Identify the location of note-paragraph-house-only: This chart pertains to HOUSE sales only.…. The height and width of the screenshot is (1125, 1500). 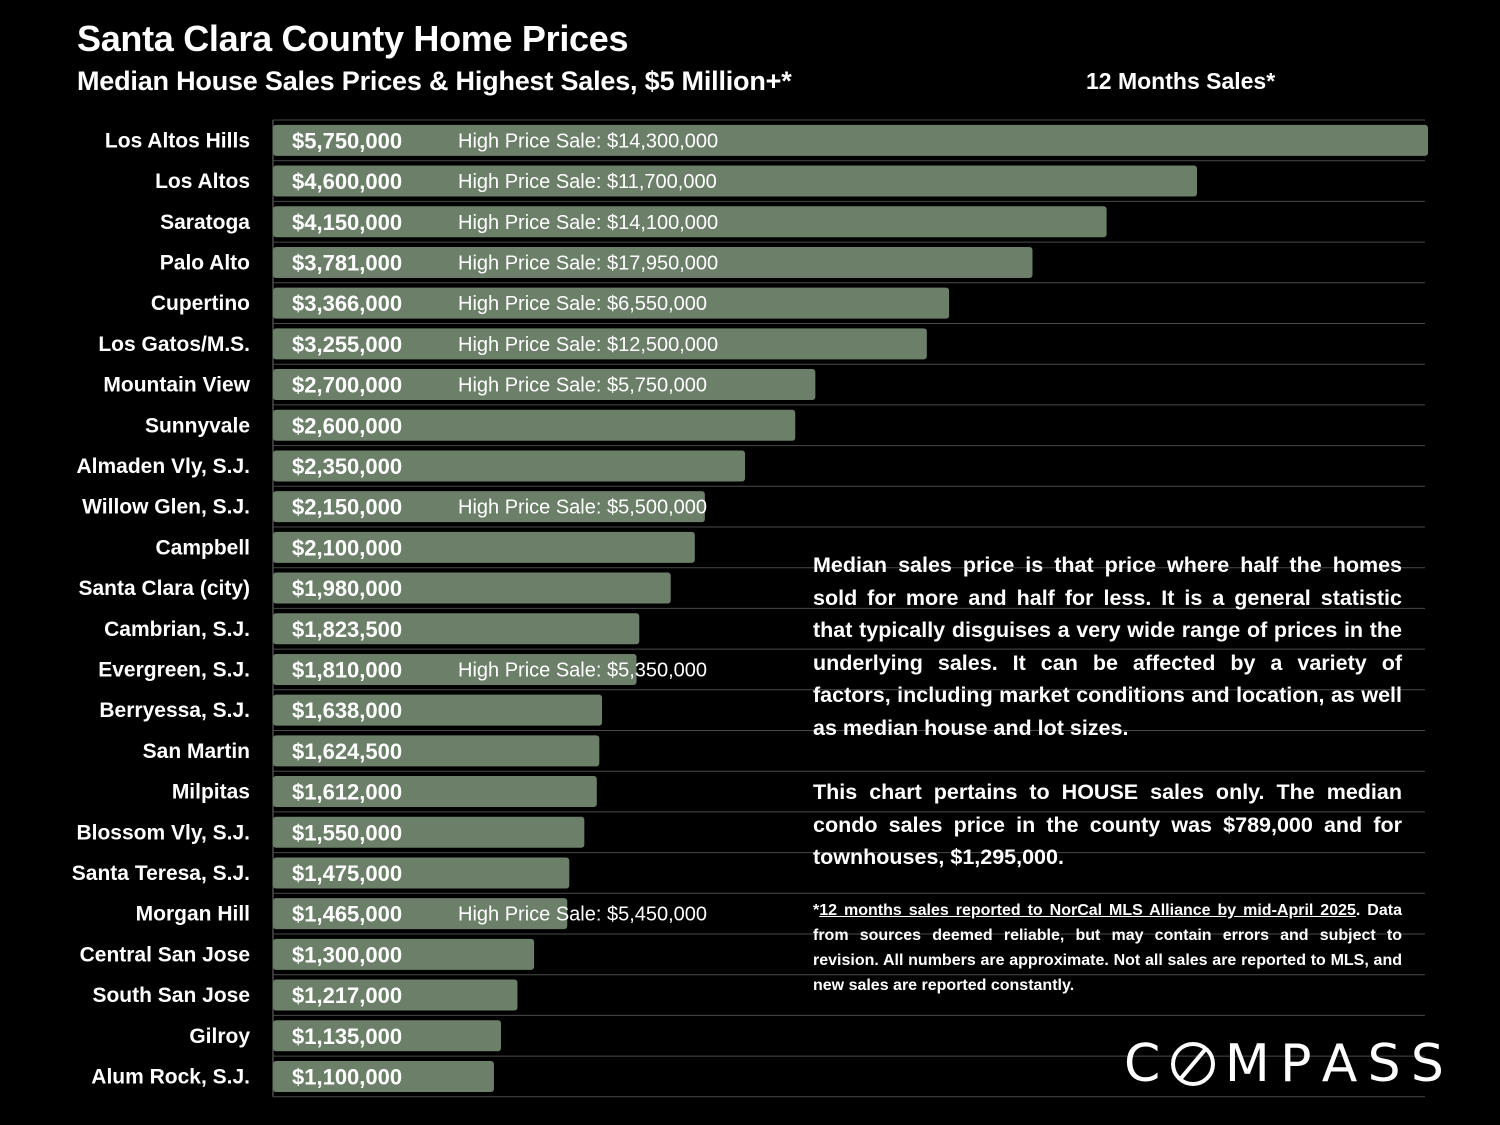
(1107, 824).